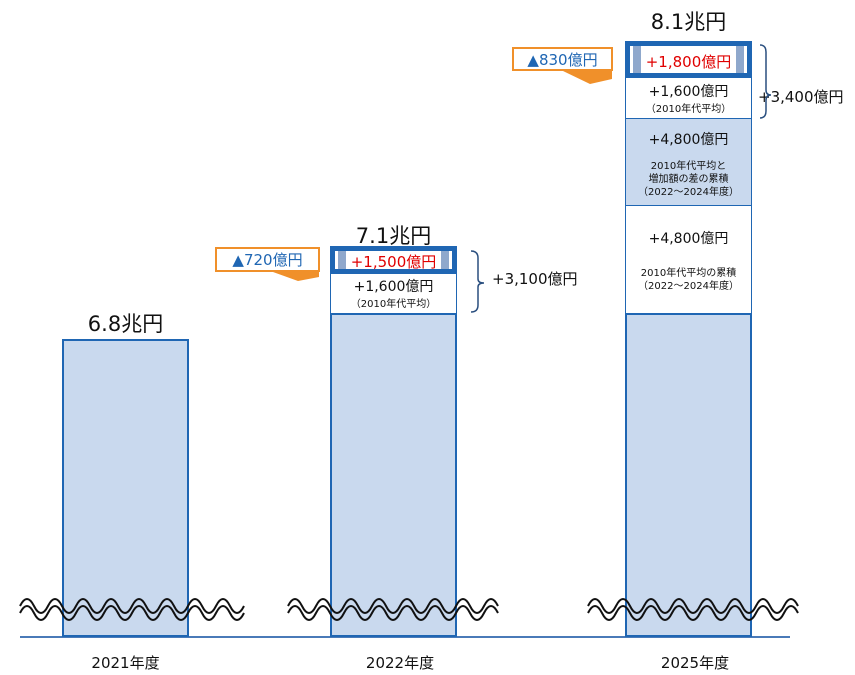 This screenshot has width=855, height=675. I want to click on reduction-value-2022: ▲720億円, so click(267, 260).